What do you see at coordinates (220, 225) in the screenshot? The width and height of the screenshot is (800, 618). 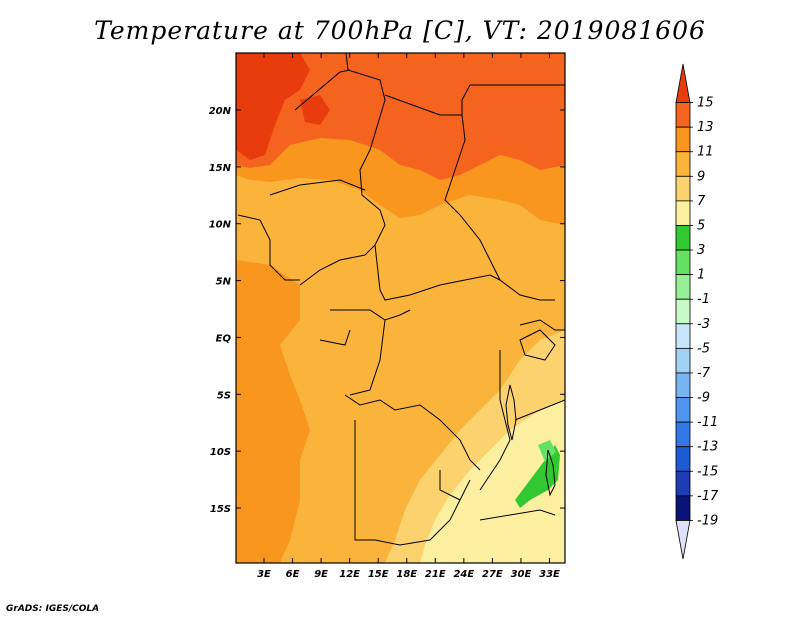 I see `lat-label: 10N` at bounding box center [220, 225].